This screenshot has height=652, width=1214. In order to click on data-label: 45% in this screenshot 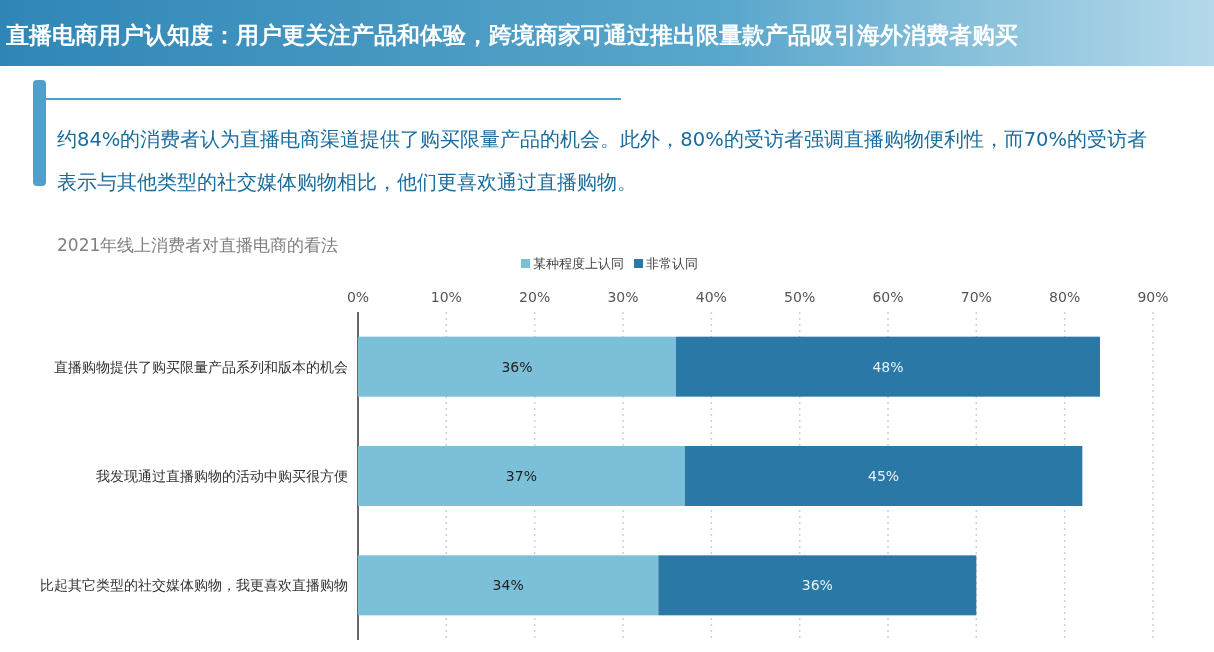, I will do `click(884, 476)`.